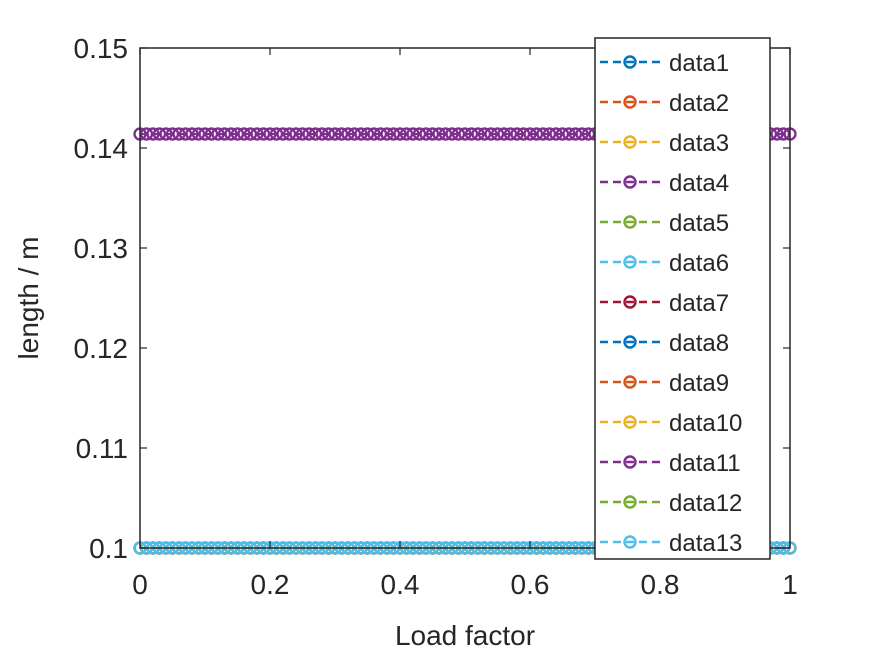  Describe the element at coordinates (664, 143) in the screenshot. I see `legend-item-data3: data3` at that location.